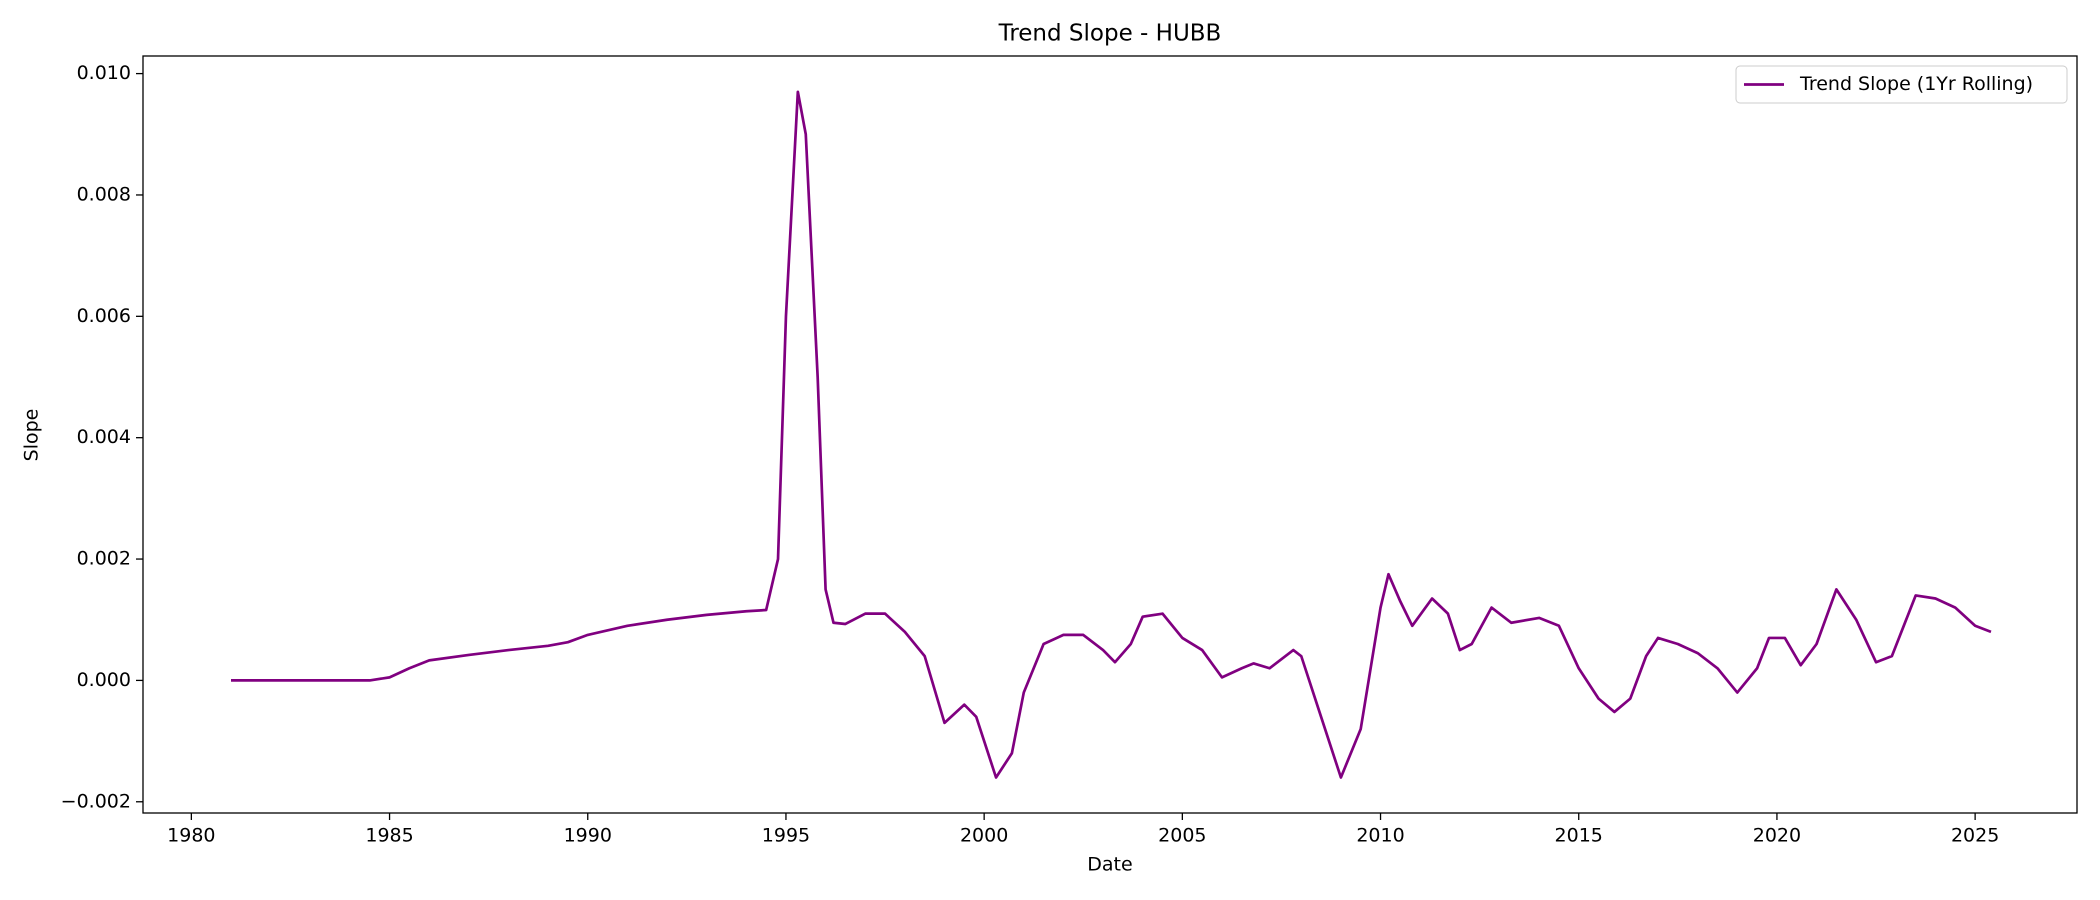  What do you see at coordinates (1109, 865) in the screenshot?
I see `x-axis-label: Date` at bounding box center [1109, 865].